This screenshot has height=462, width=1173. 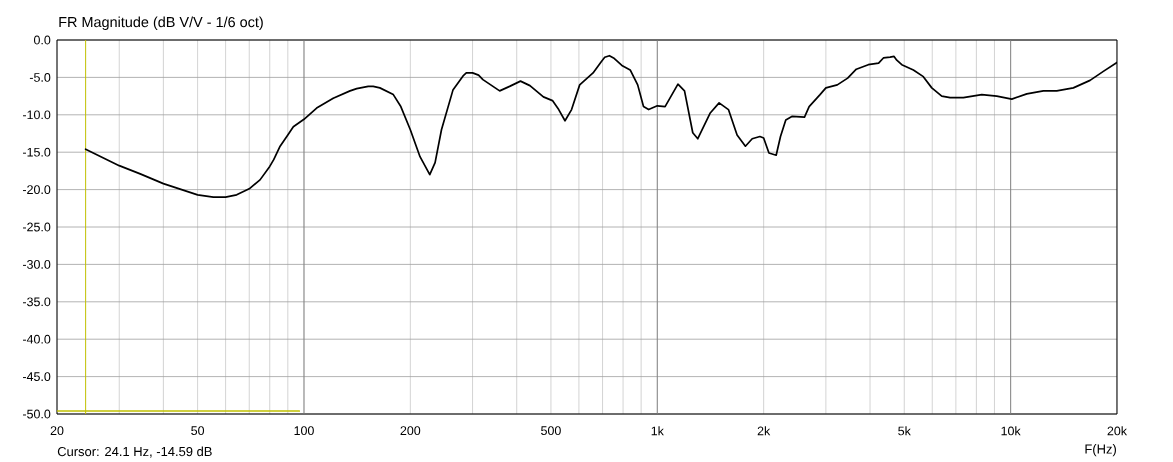 What do you see at coordinates (1100, 450) in the screenshot?
I see `x-axis-title: F(Hz)` at bounding box center [1100, 450].